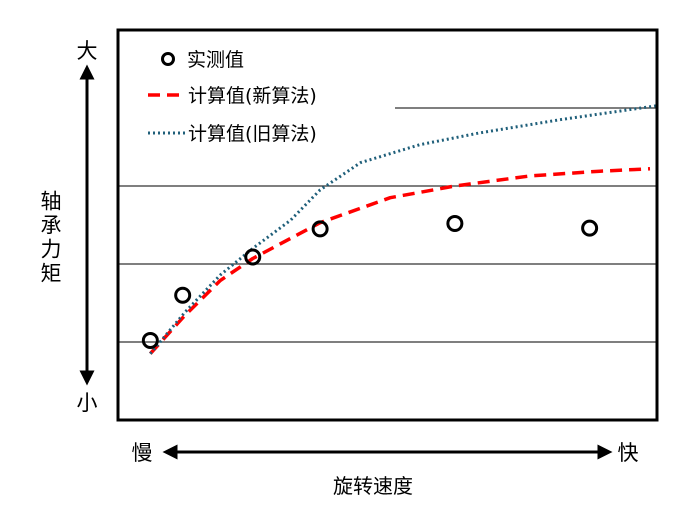 The height and width of the screenshot is (522, 700). What do you see at coordinates (87, 403) in the screenshot?
I see `y-axis-low-label: 小` at bounding box center [87, 403].